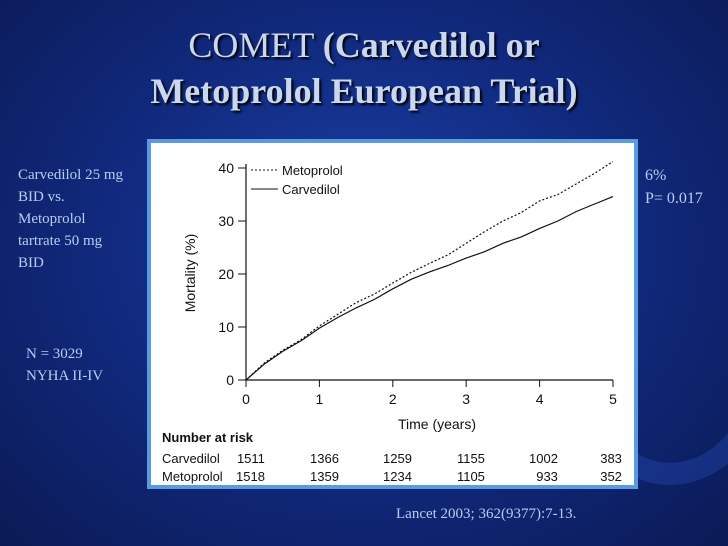  What do you see at coordinates (324, 476) in the screenshot?
I see `risk-cell: 1359` at bounding box center [324, 476].